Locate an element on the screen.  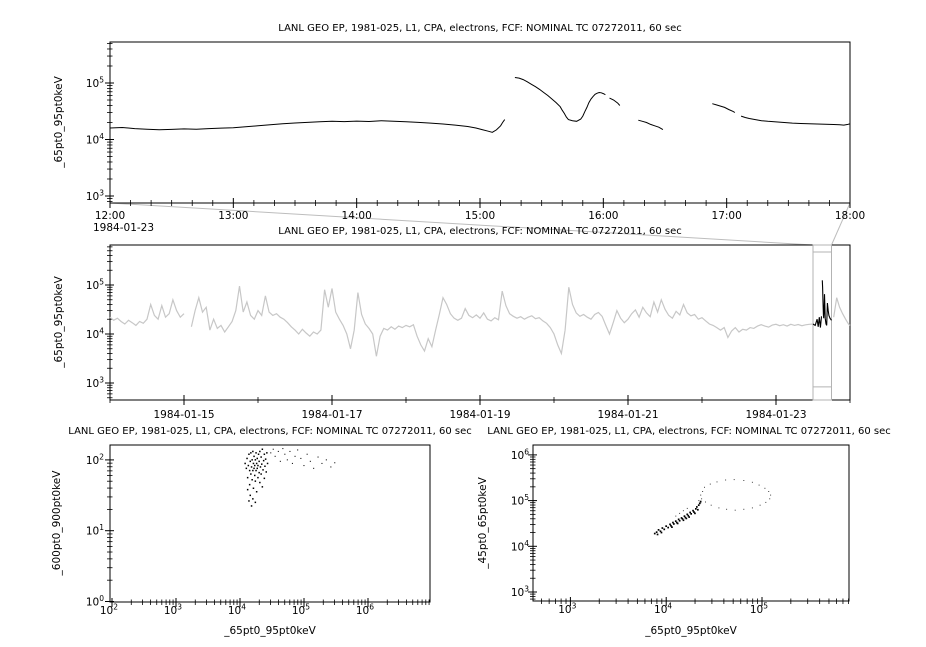
date-tick-label: 1984-01-23 is located at coordinates (775, 415).